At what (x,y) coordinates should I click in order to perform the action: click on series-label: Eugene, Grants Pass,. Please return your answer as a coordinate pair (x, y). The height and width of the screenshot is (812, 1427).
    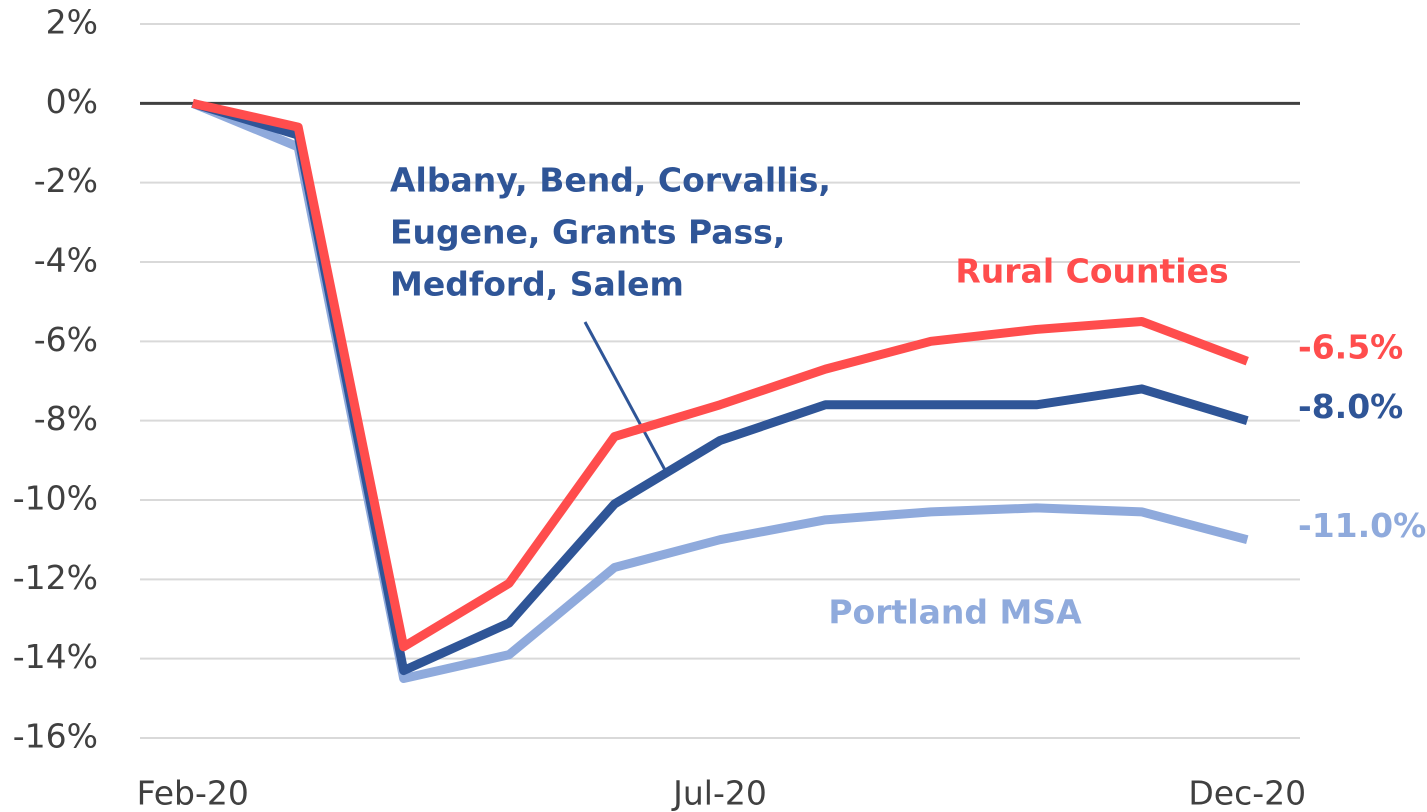
    Looking at the image, I should click on (587, 232).